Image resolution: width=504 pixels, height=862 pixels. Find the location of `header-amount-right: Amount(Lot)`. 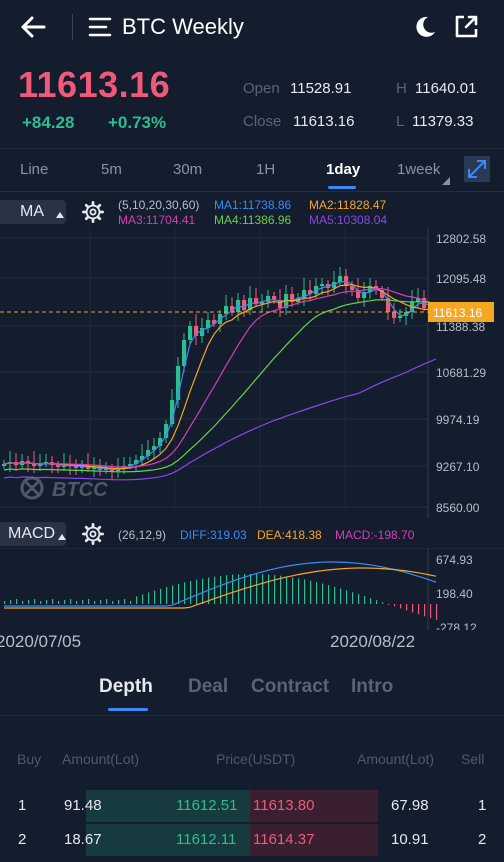

header-amount-right: Amount(Lot) is located at coordinates (396, 759).